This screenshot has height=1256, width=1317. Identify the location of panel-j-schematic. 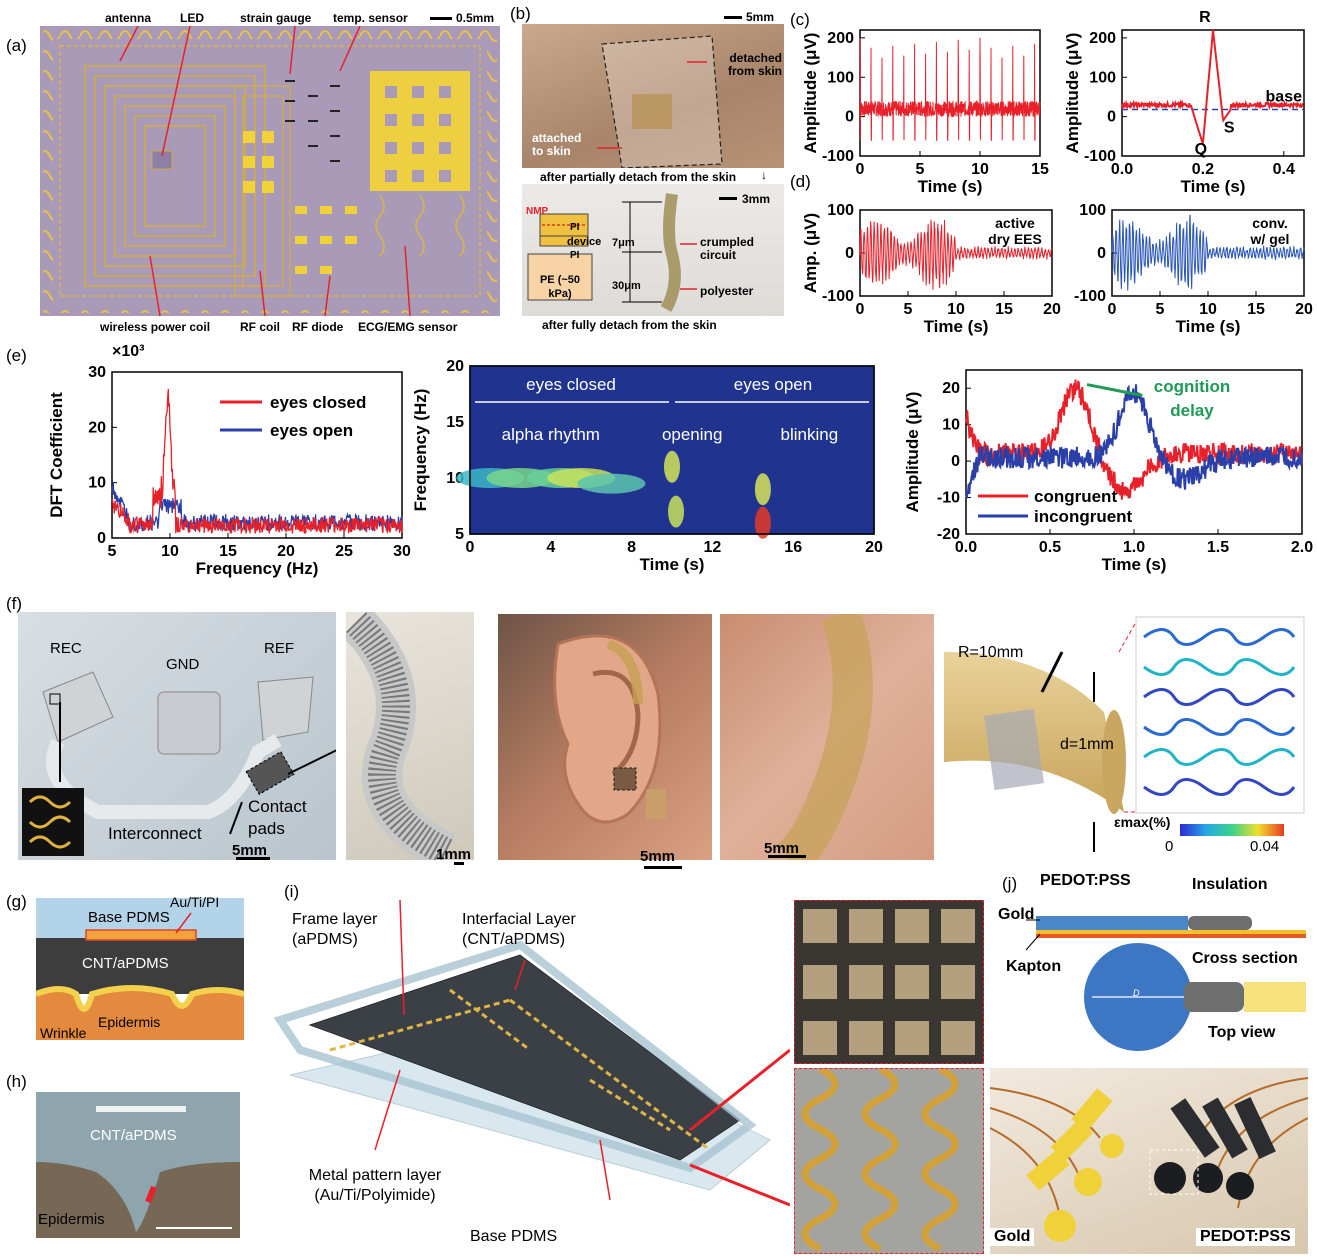
(1152, 968).